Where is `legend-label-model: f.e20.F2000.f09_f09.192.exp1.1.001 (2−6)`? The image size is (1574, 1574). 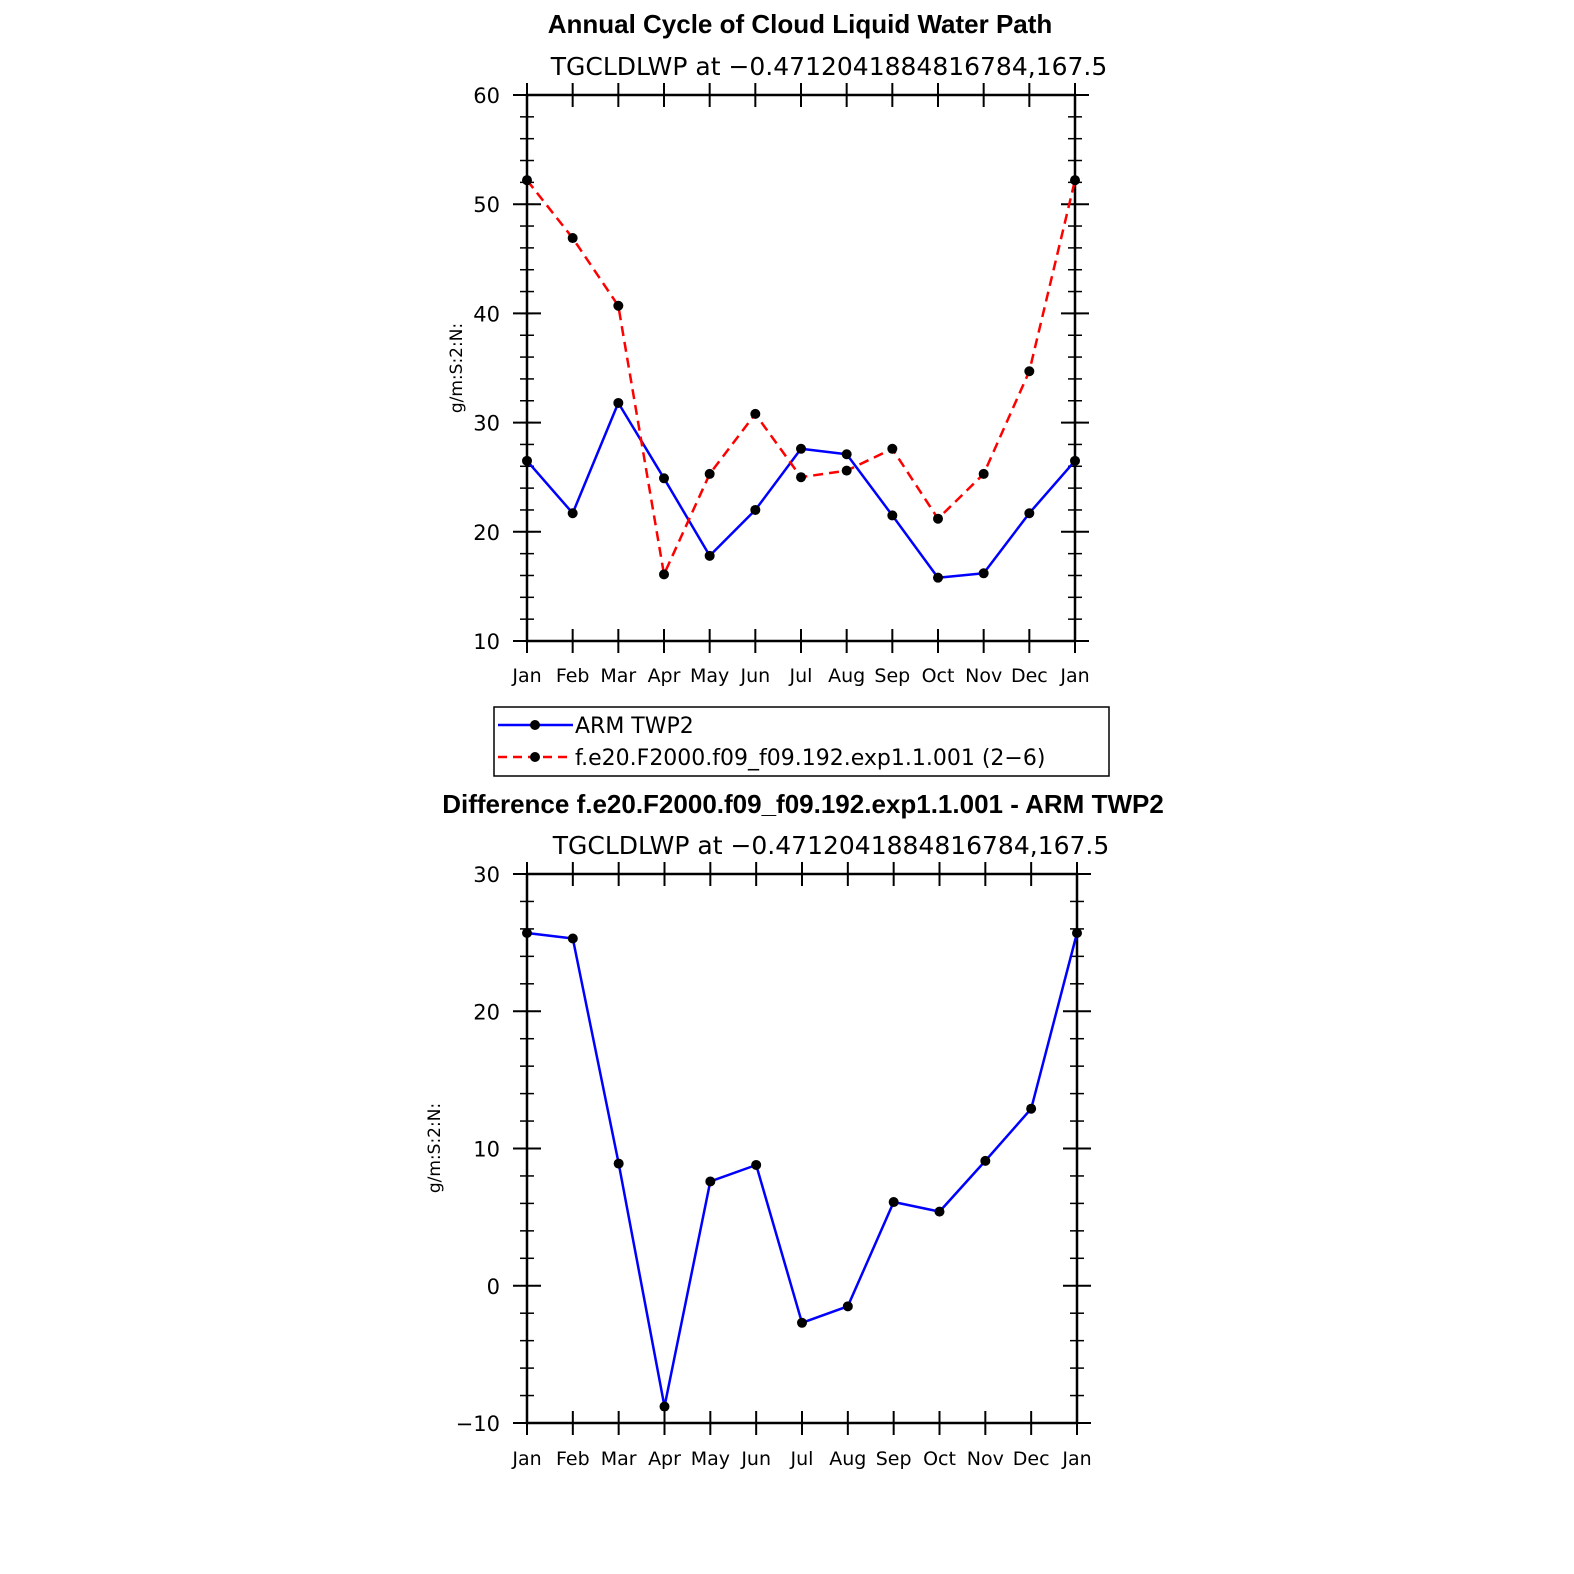 legend-label-model: f.e20.F2000.f09_f09.192.exp1.1.001 (2−6) is located at coordinates (810, 758).